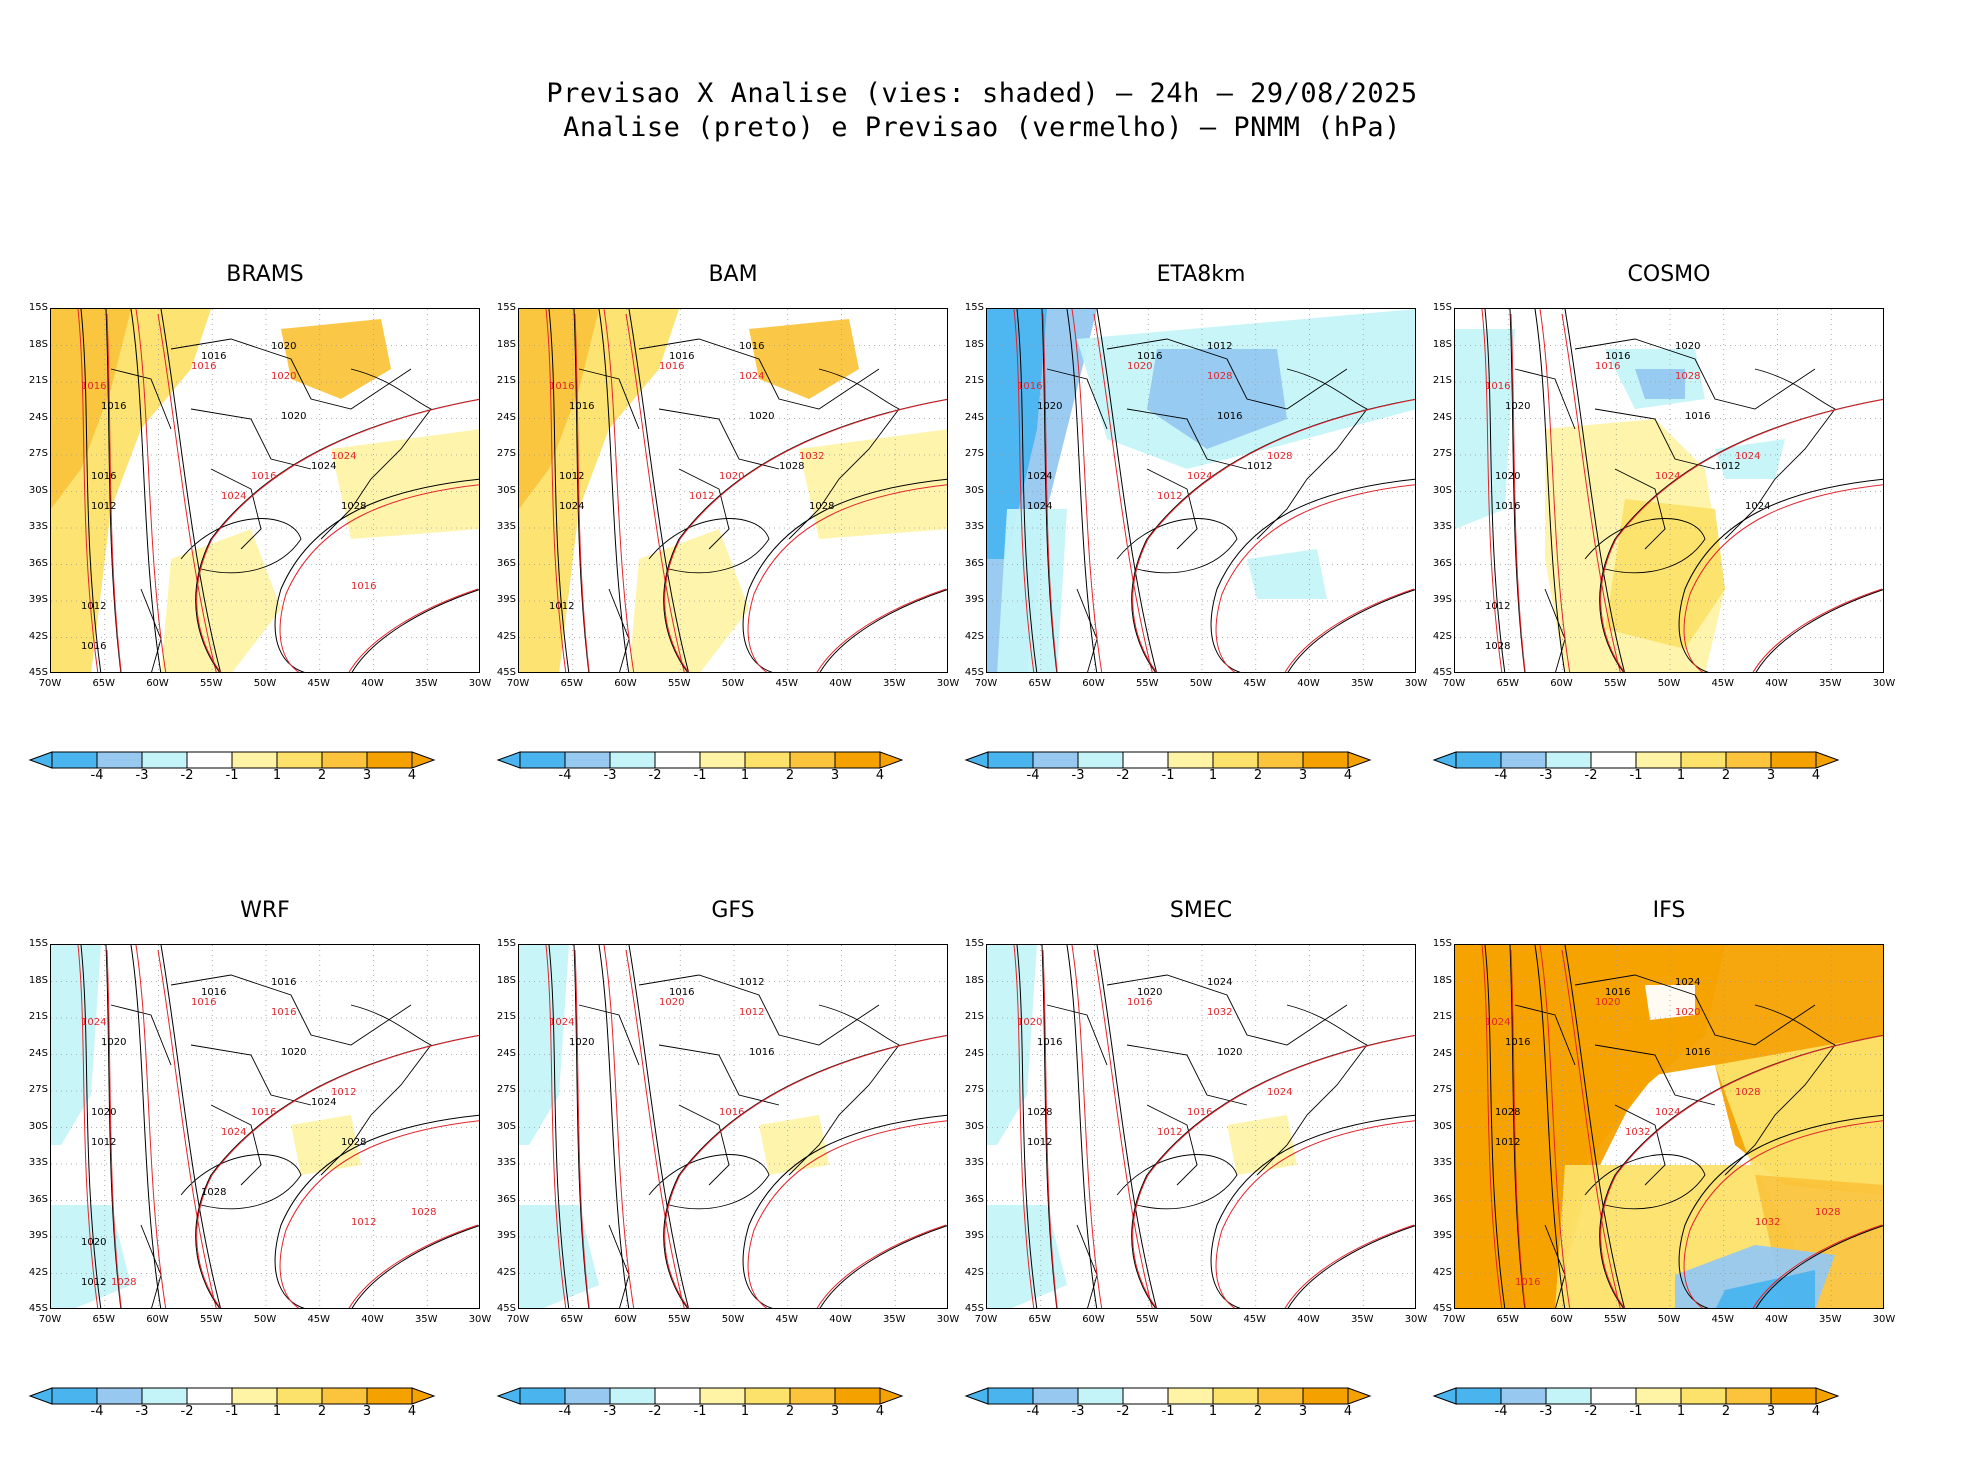 This screenshot has width=1964, height=1458. I want to click on analysis-isobar-label: 1016, so click(1517, 1042).